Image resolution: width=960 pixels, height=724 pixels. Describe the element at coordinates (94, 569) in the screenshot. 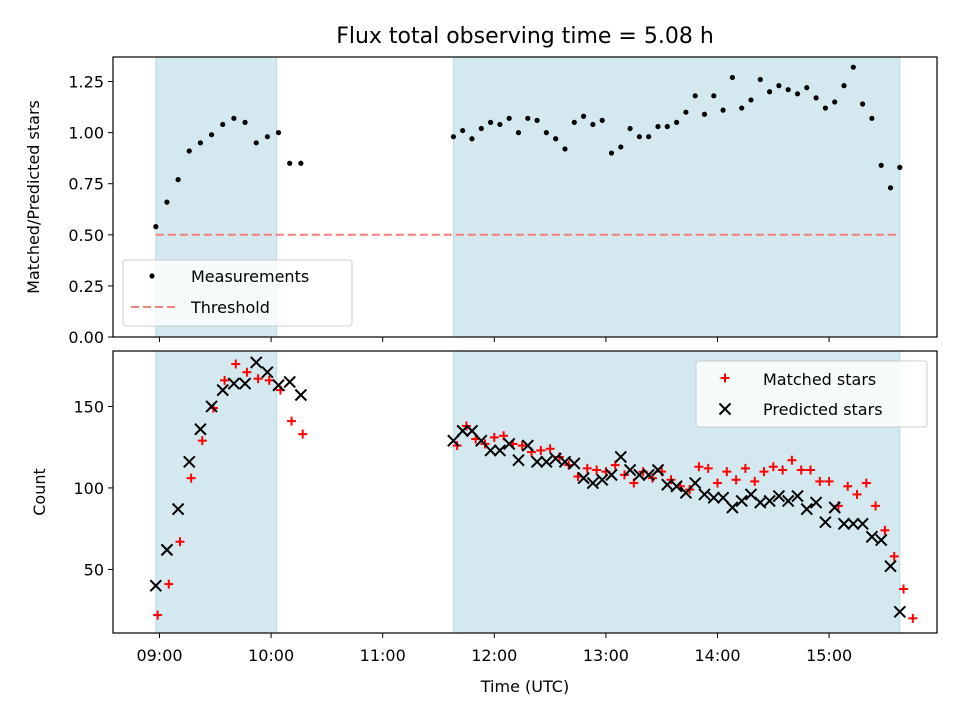

I see `y-tick-label: 50` at that location.